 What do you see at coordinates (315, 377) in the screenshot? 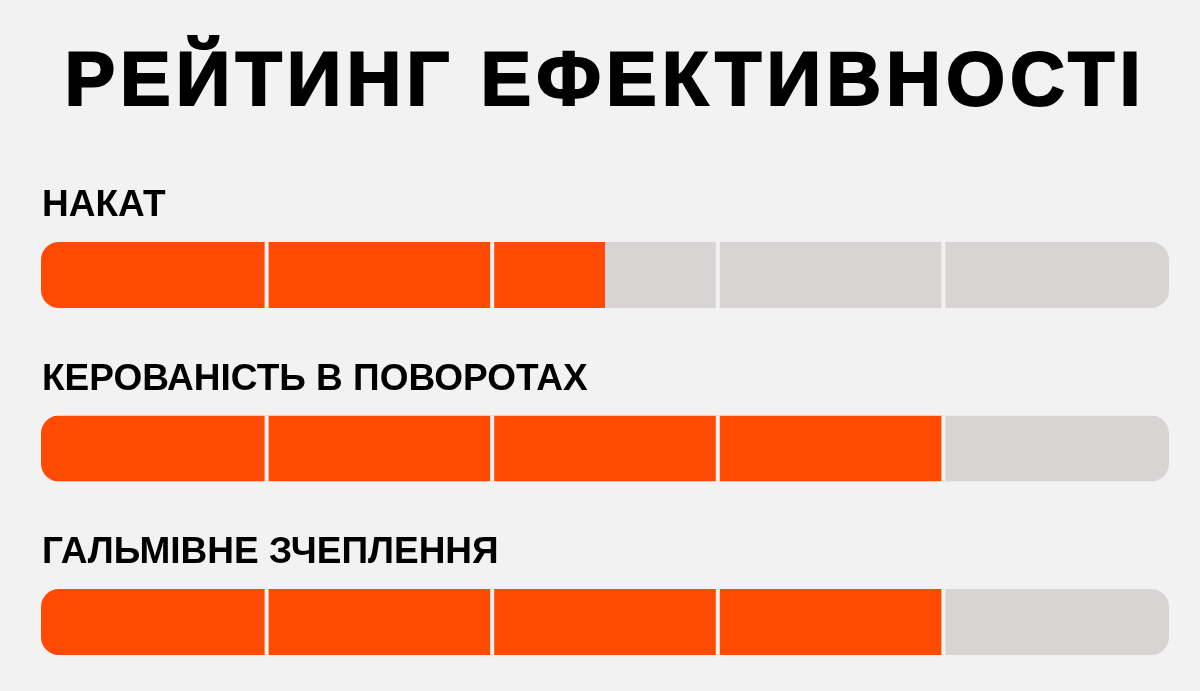
I see `y-tick-label: КЕРОВАНІСТЬ В ПОВОРОТАХ` at bounding box center [315, 377].